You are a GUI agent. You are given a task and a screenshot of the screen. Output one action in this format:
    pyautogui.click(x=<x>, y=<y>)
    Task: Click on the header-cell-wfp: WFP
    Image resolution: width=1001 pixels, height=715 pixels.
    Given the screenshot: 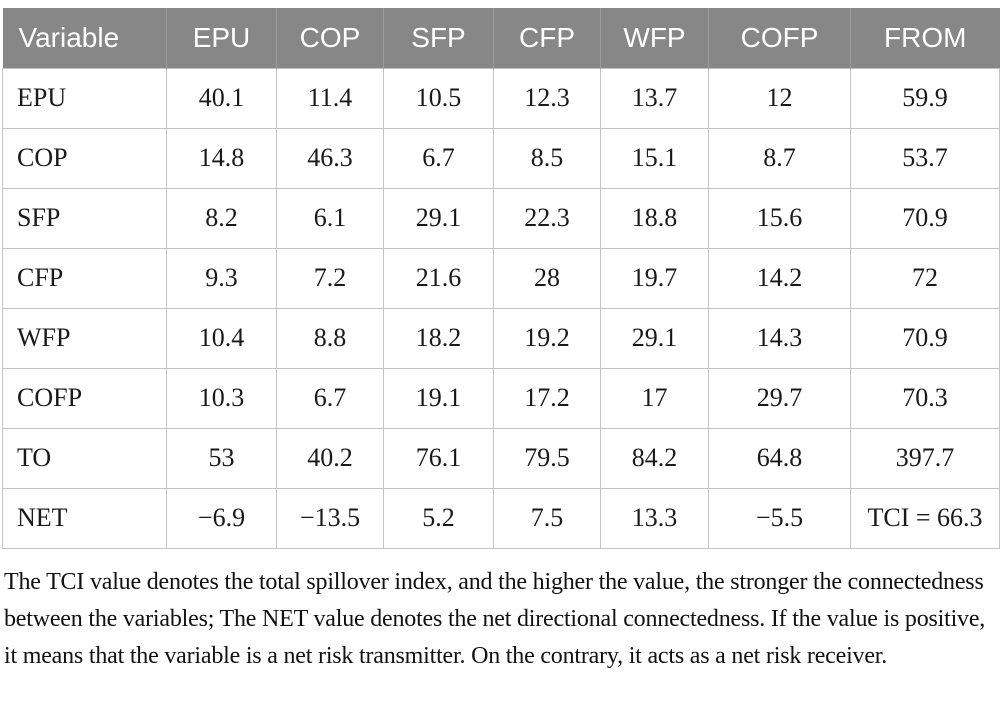 What is the action you would take?
    pyautogui.click(x=654, y=38)
    